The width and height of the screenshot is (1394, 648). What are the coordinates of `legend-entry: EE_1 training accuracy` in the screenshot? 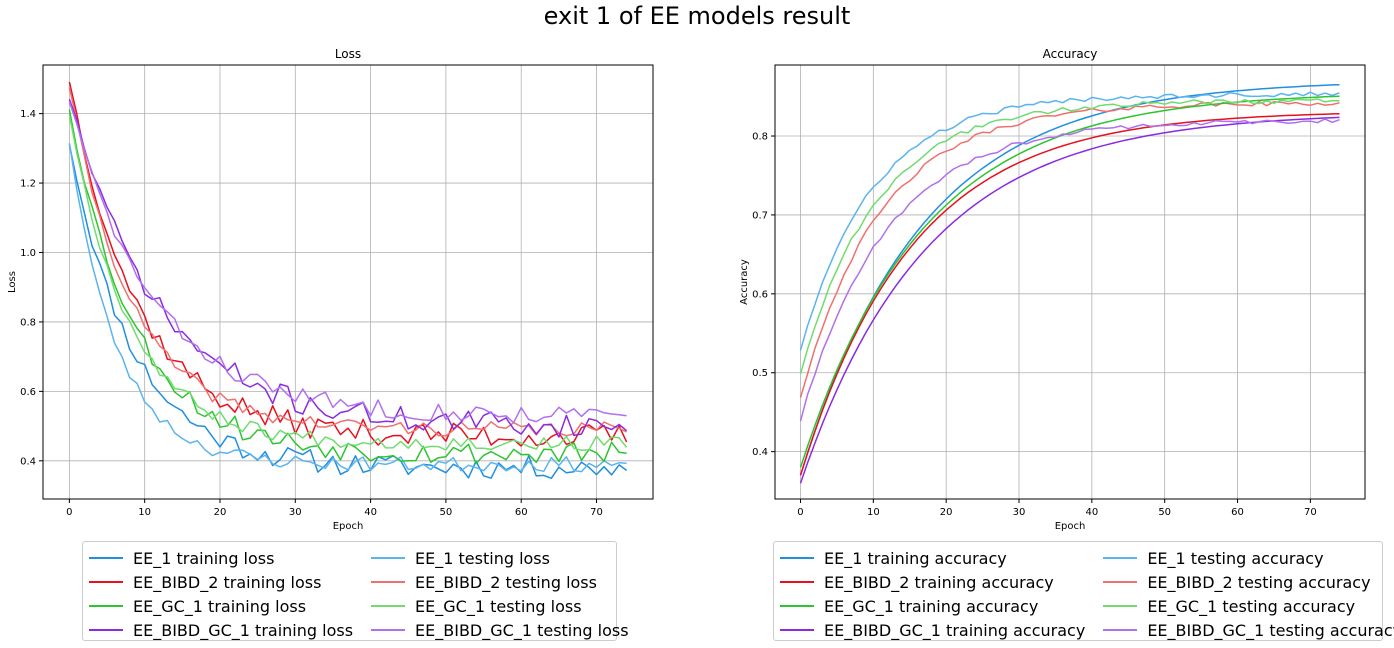 It's located at (932, 558).